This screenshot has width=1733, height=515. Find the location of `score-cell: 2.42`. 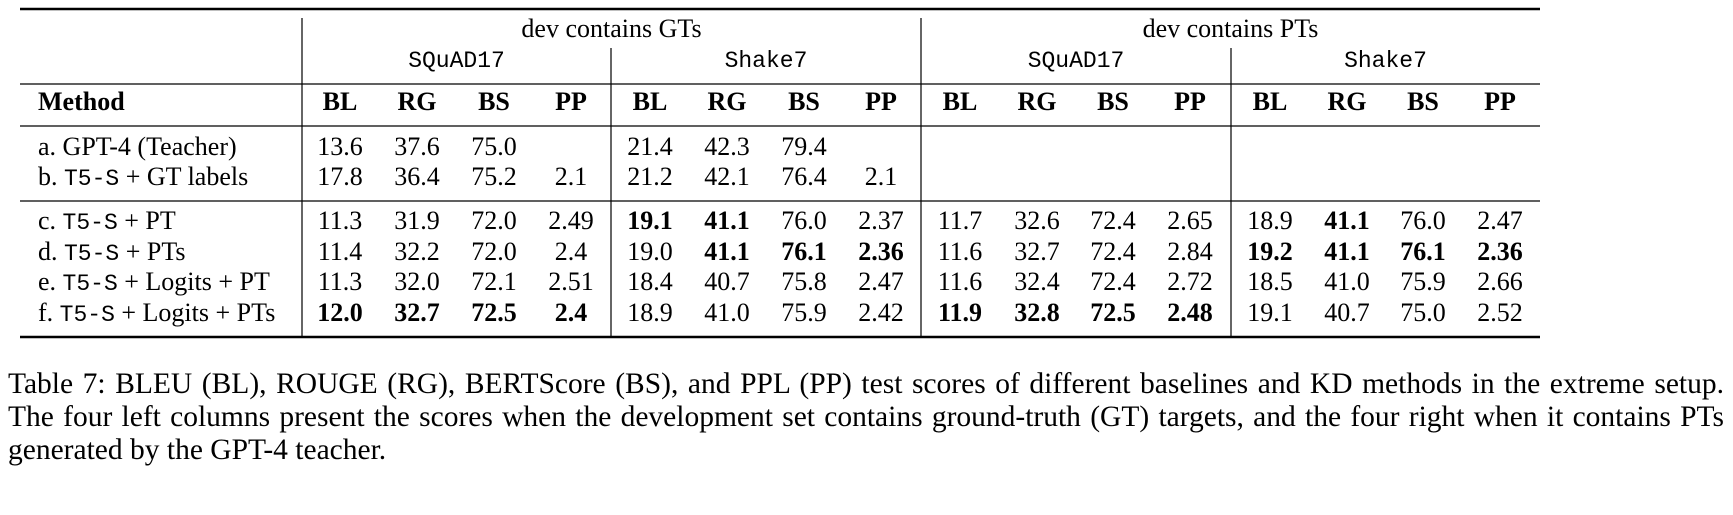

score-cell: 2.42 is located at coordinates (881, 312).